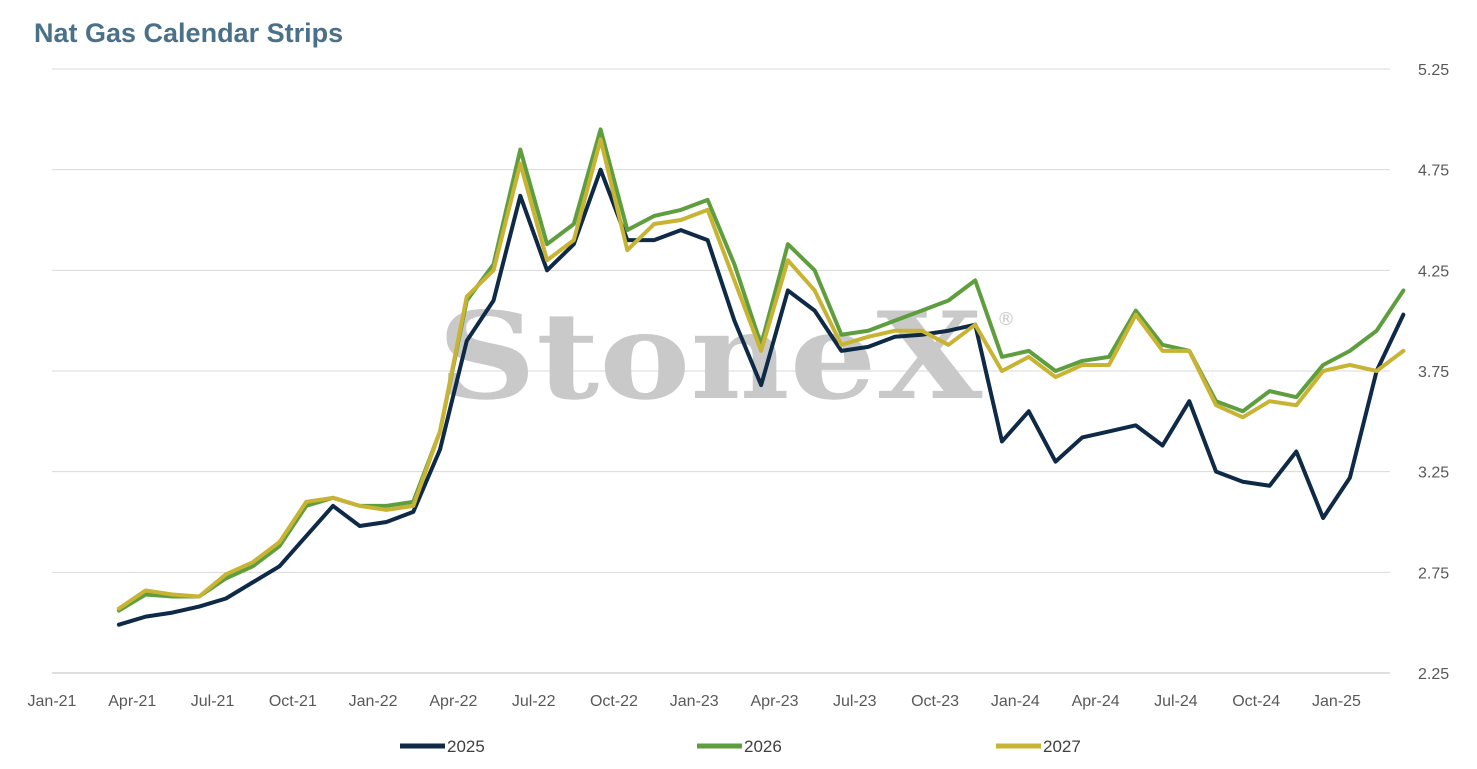  I want to click on watermark-registered-mark: ®, so click(1006, 319).